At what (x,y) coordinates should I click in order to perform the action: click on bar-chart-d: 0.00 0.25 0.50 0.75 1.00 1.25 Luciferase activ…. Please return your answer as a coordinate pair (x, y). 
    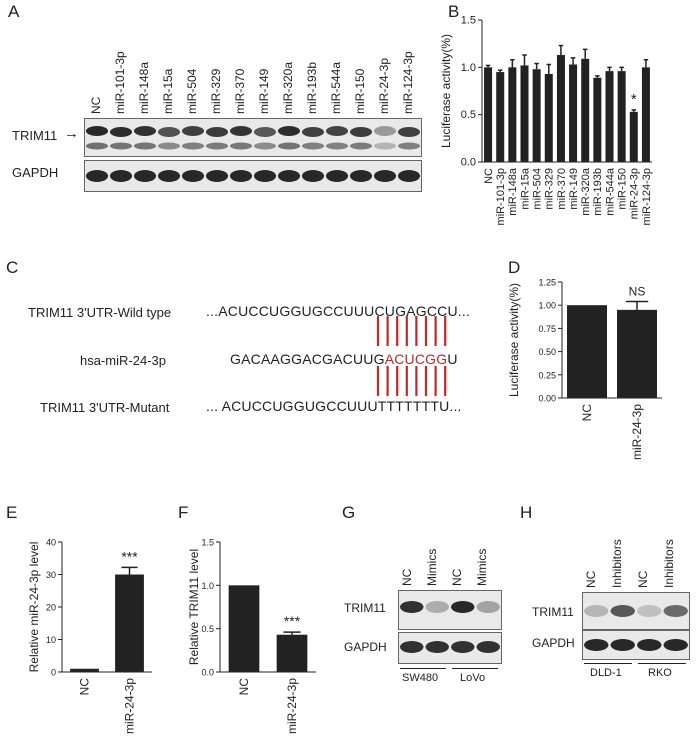
    Looking at the image, I should click on (584, 369).